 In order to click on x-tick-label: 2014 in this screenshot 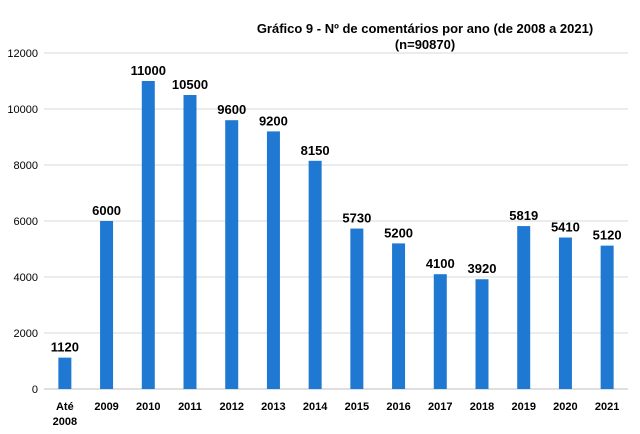, I will do `click(315, 407)`.